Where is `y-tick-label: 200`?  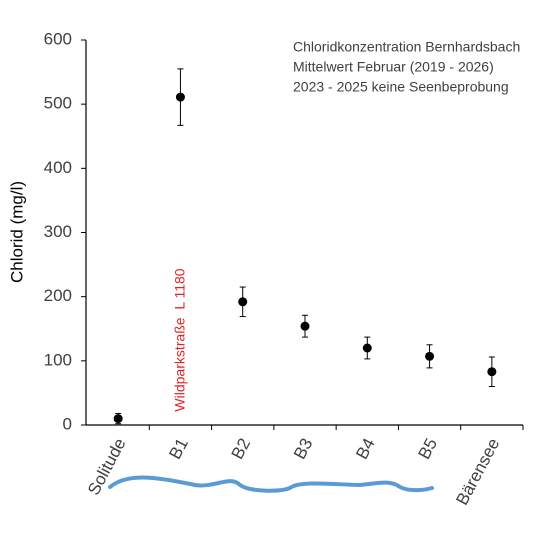 y-tick-label: 200 is located at coordinates (58, 295).